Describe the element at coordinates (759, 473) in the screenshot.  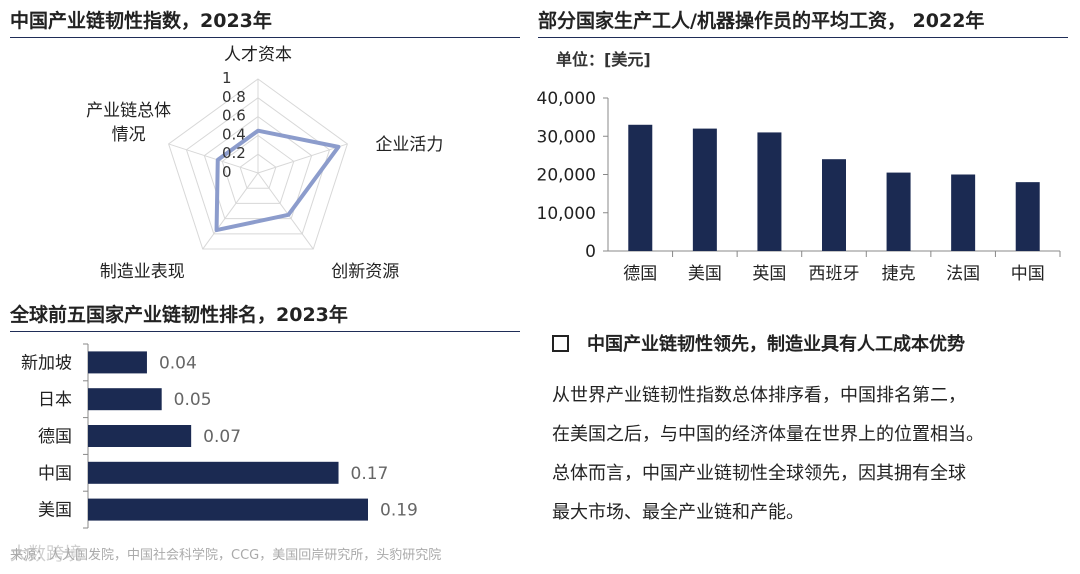
I see `body-line: 总体而言，中国产业链韧性全球领先，因其拥有全球` at that location.